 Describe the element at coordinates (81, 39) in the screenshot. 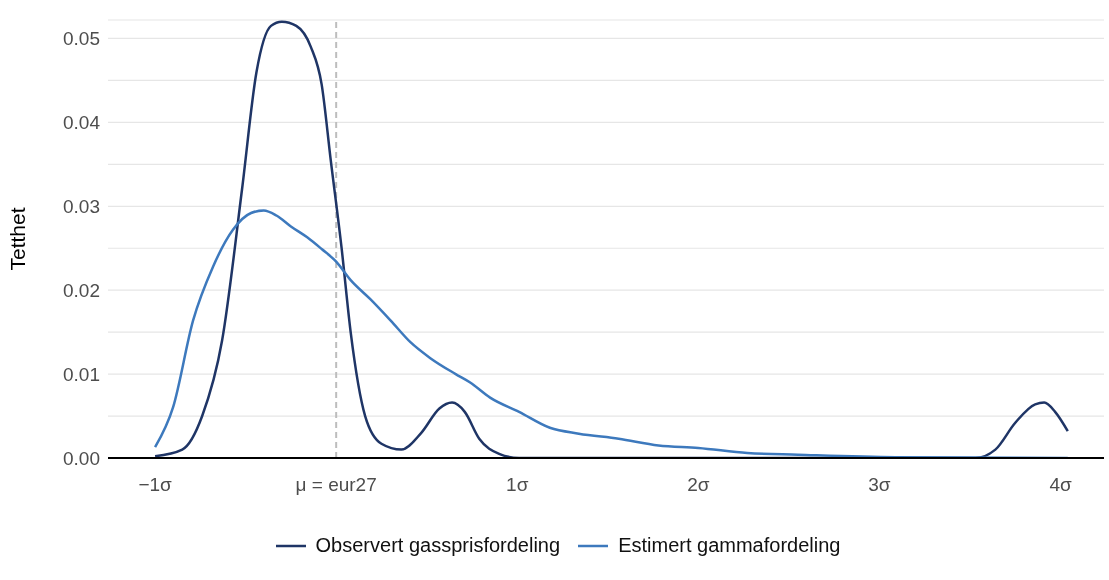

I see `y-tick-label: 0.05` at that location.